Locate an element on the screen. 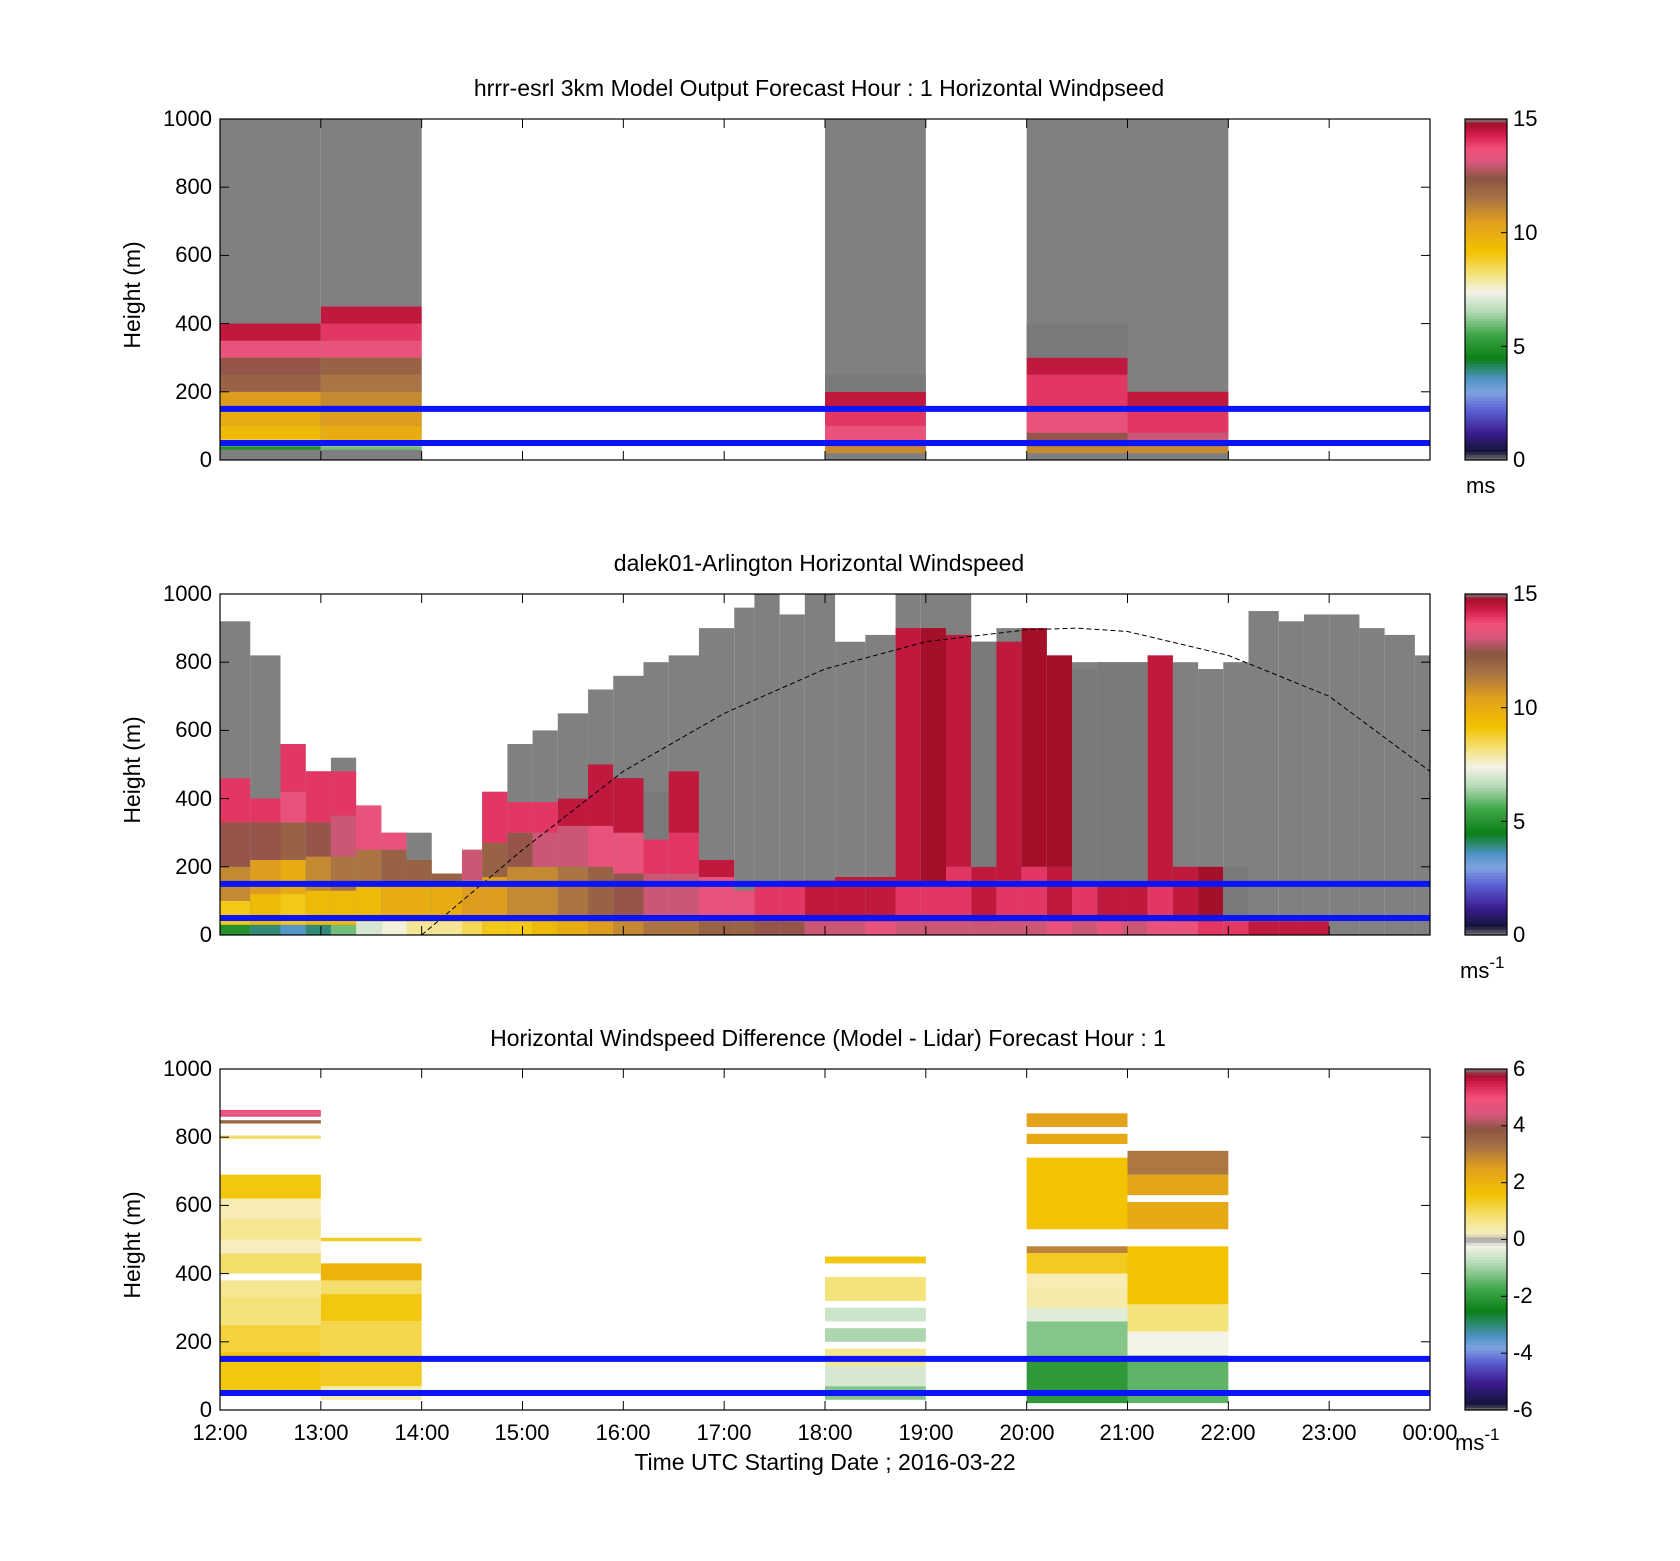  colorbar-unit: ms is located at coordinates (1480, 485).